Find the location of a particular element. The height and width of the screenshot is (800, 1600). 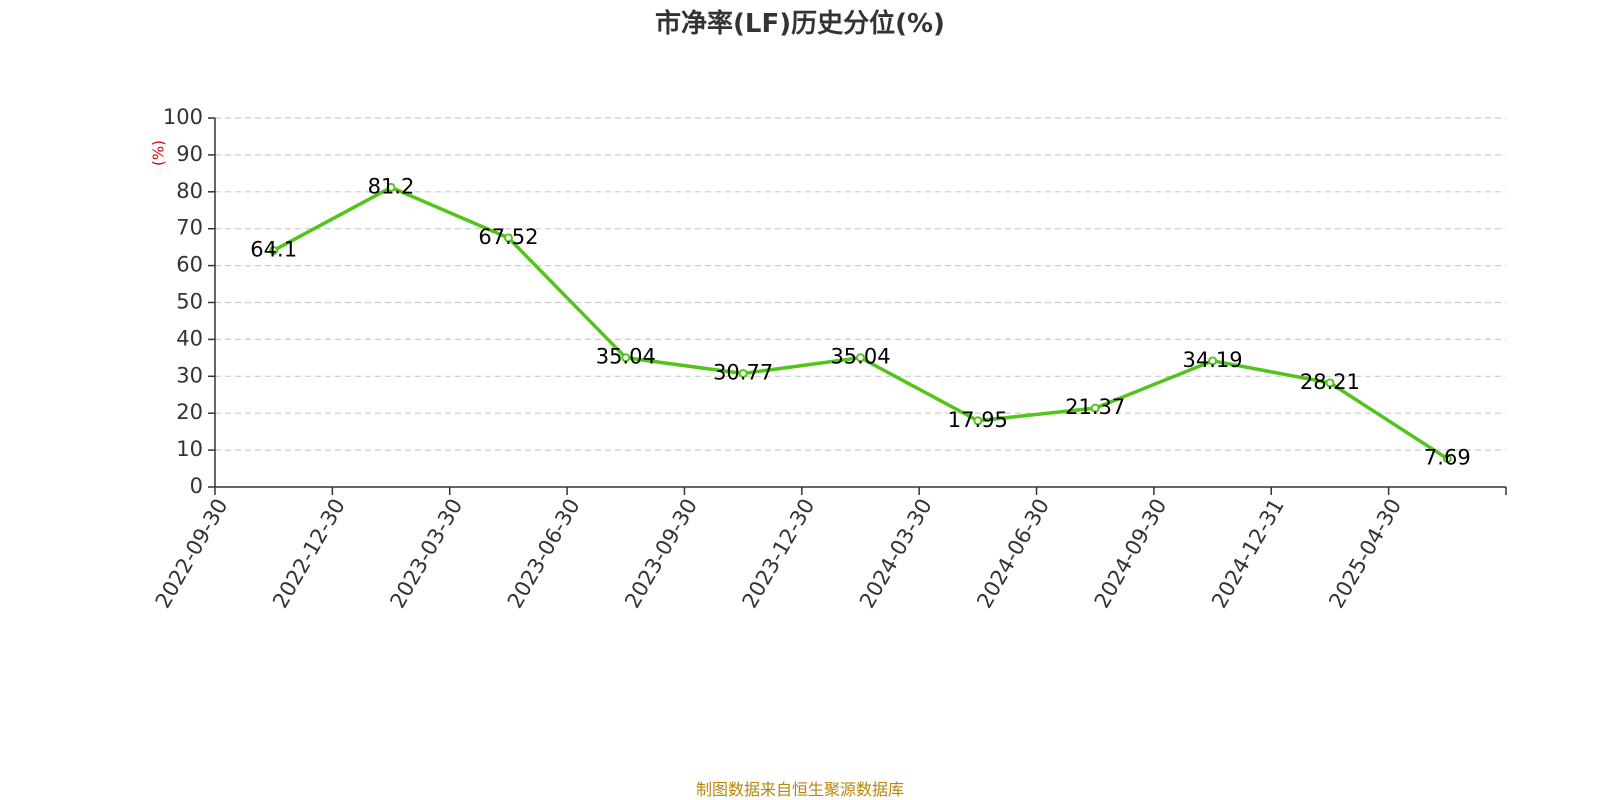

x-tick-label: 2025-04-30 is located at coordinates (1365, 554).